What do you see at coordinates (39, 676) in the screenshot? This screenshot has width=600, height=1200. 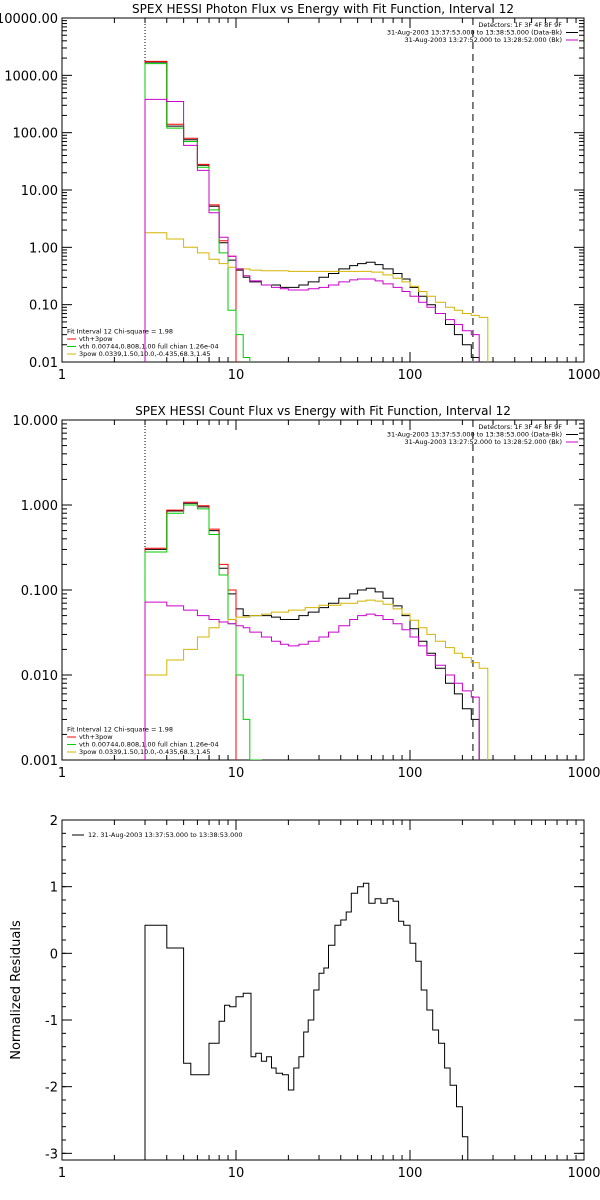 I see `y-tick-label: 0.010` at bounding box center [39, 676].